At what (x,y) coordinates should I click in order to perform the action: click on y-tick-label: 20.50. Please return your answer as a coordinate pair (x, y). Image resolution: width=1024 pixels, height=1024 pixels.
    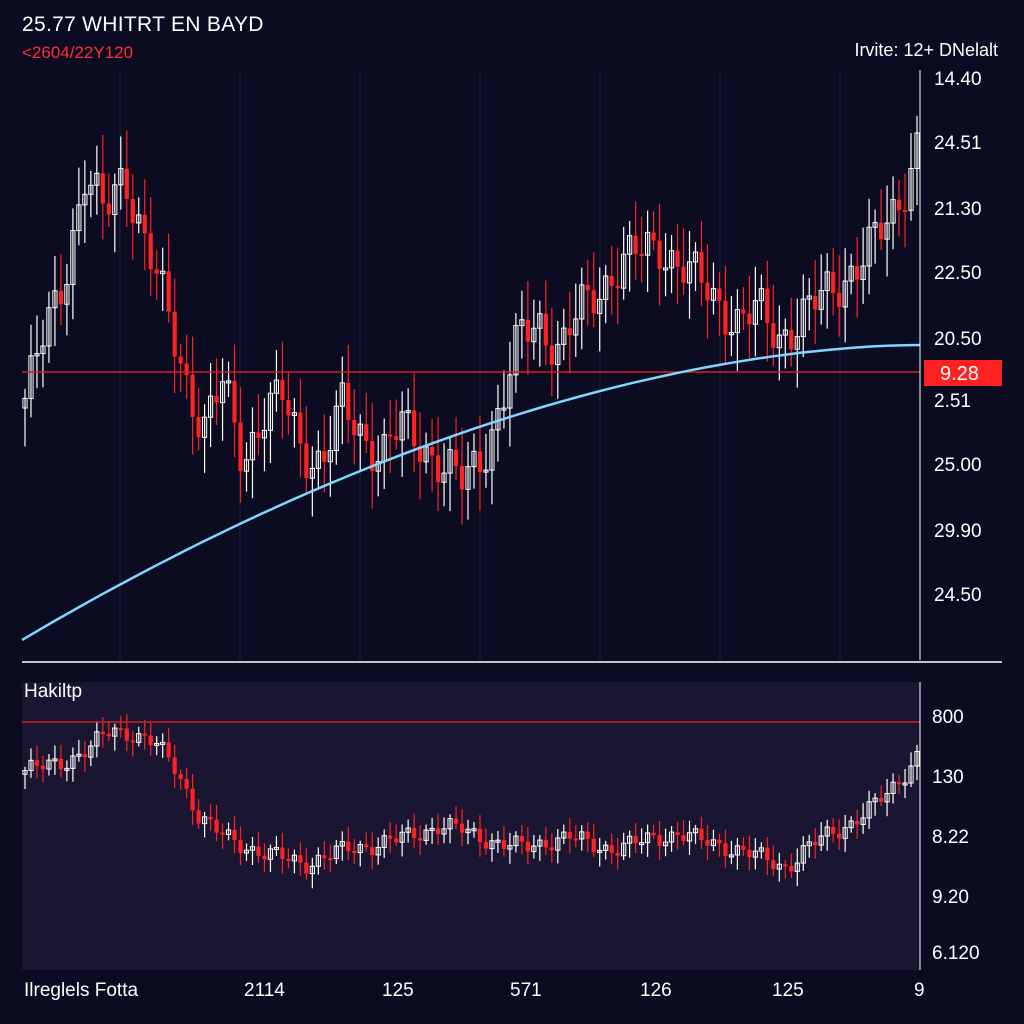
    Looking at the image, I should click on (958, 339).